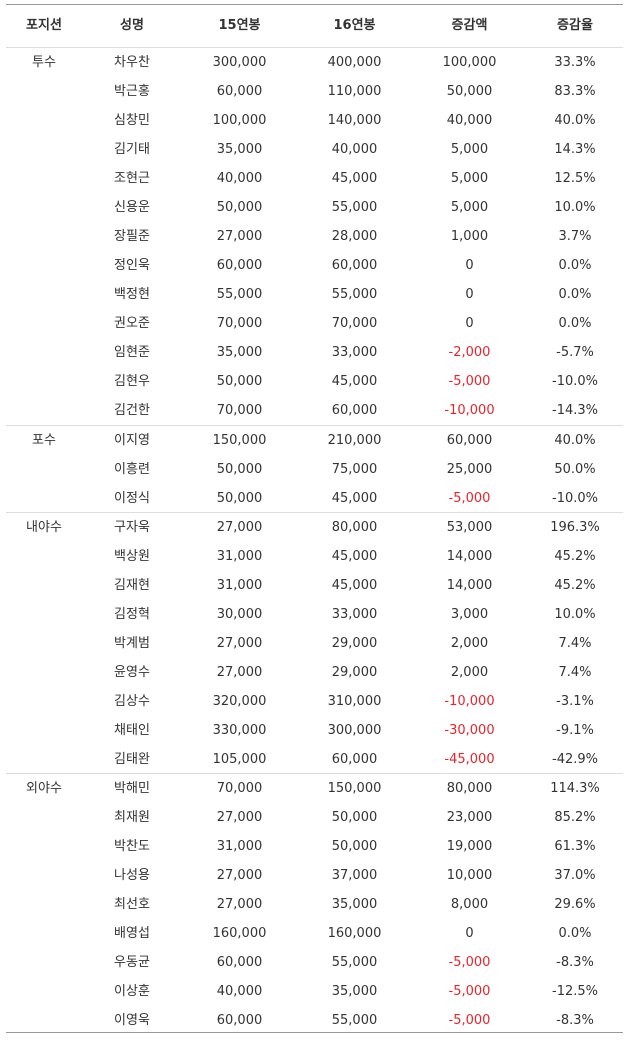 This screenshot has width=629, height=1040. What do you see at coordinates (314, 440) in the screenshot?
I see `table-row: 이지영 150,000 210,000 60,000 40.0%` at bounding box center [314, 440].